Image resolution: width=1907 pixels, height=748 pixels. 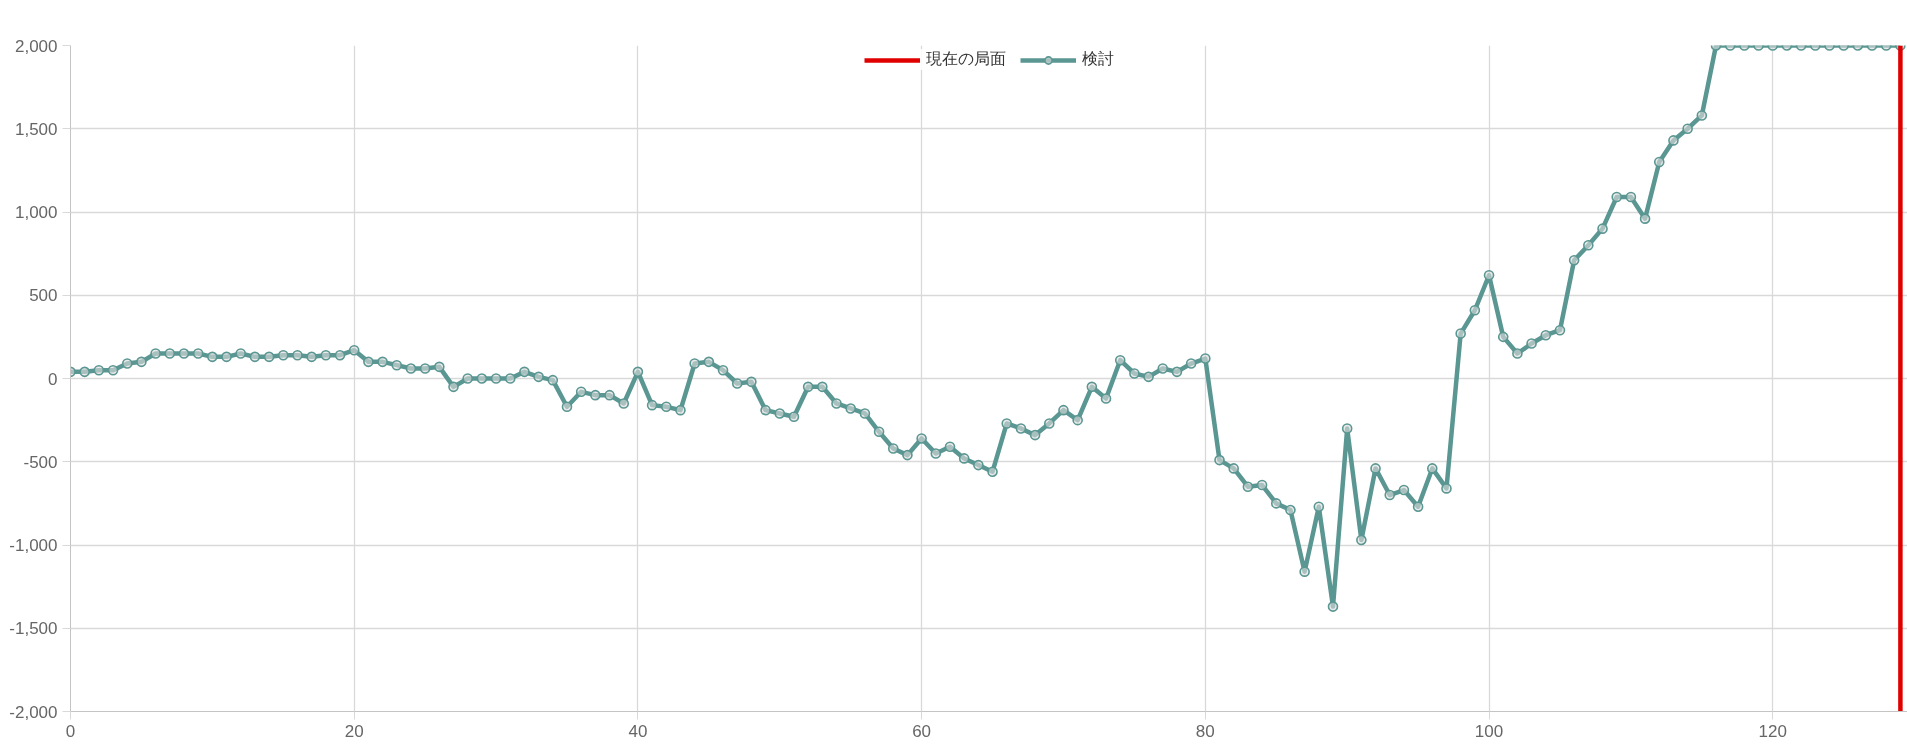 What do you see at coordinates (40, 462) in the screenshot?
I see `y-tick-label: -500` at bounding box center [40, 462].